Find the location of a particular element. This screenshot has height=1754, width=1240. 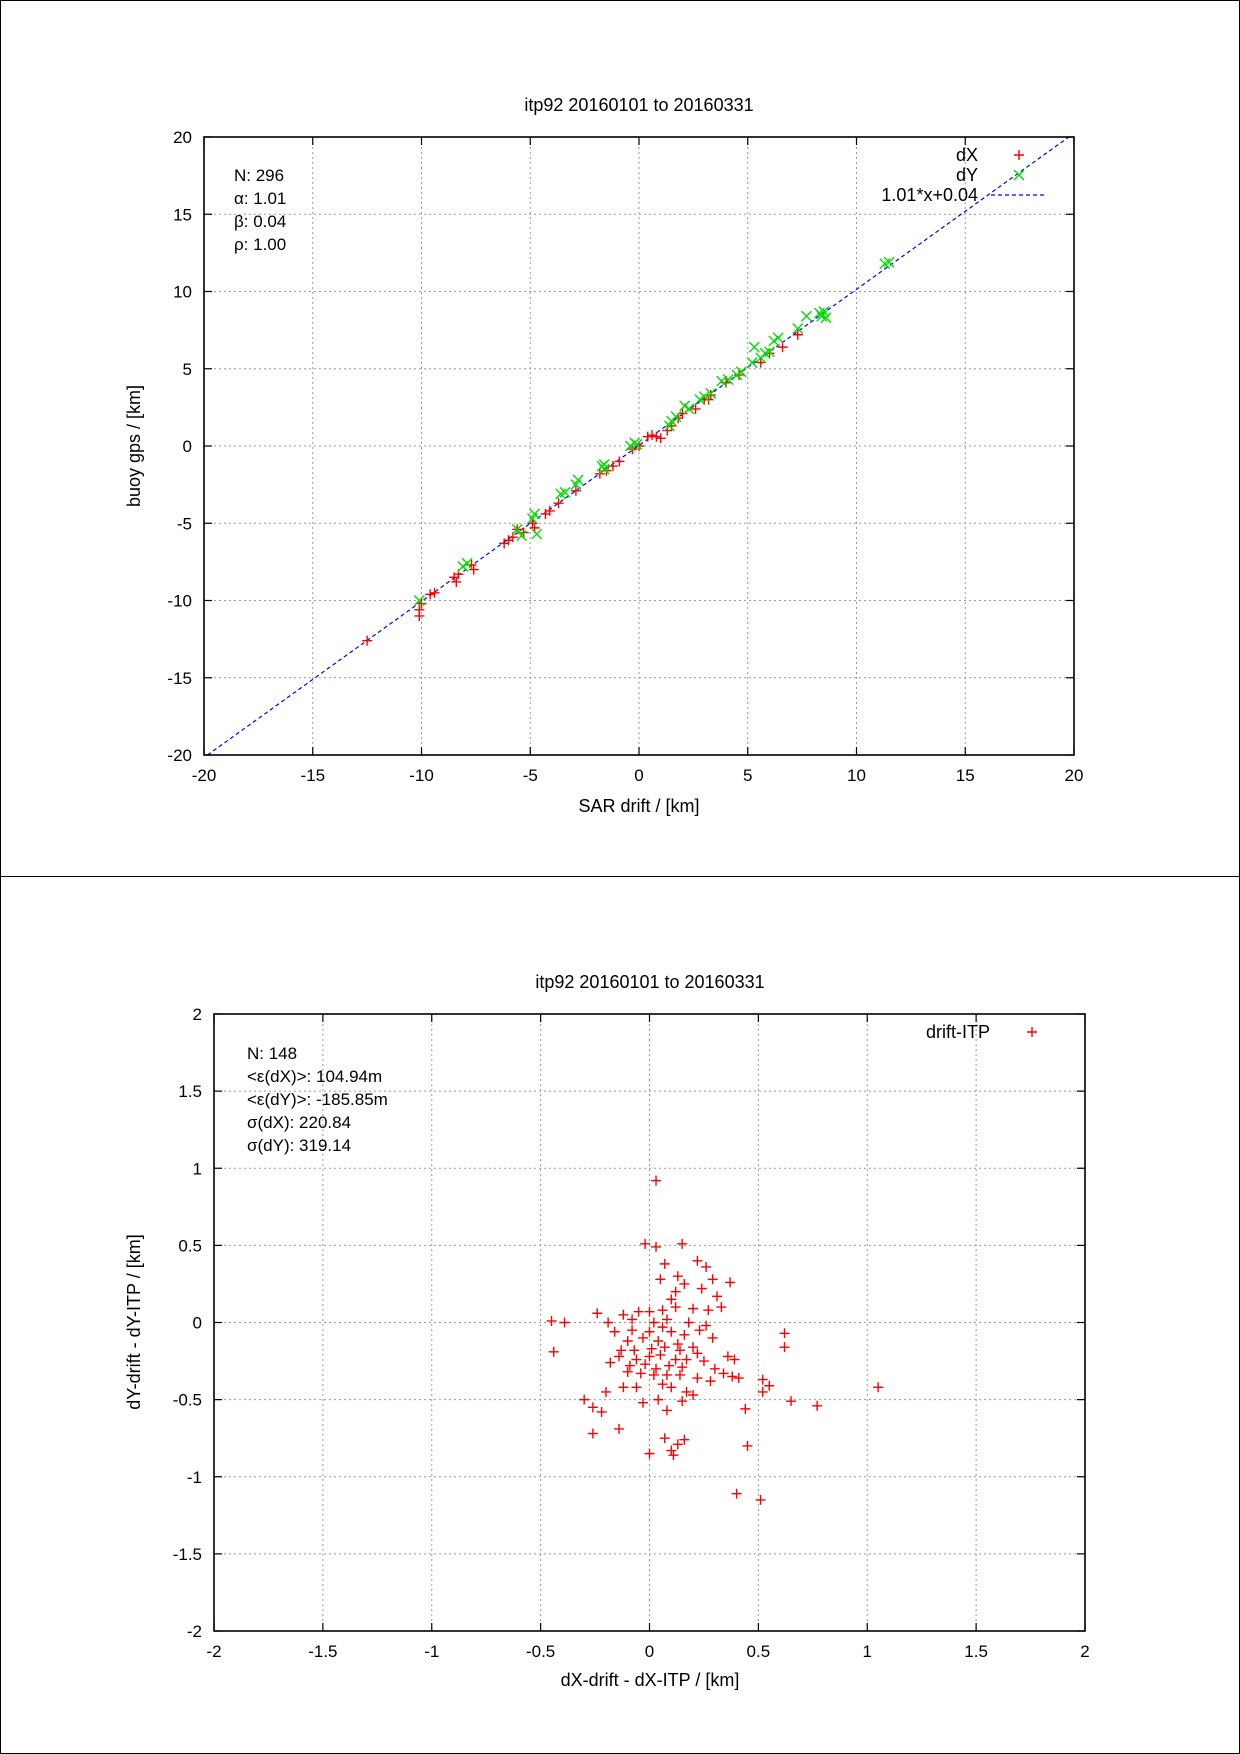

stat-alpha: α: 1.01 is located at coordinates (260, 198).